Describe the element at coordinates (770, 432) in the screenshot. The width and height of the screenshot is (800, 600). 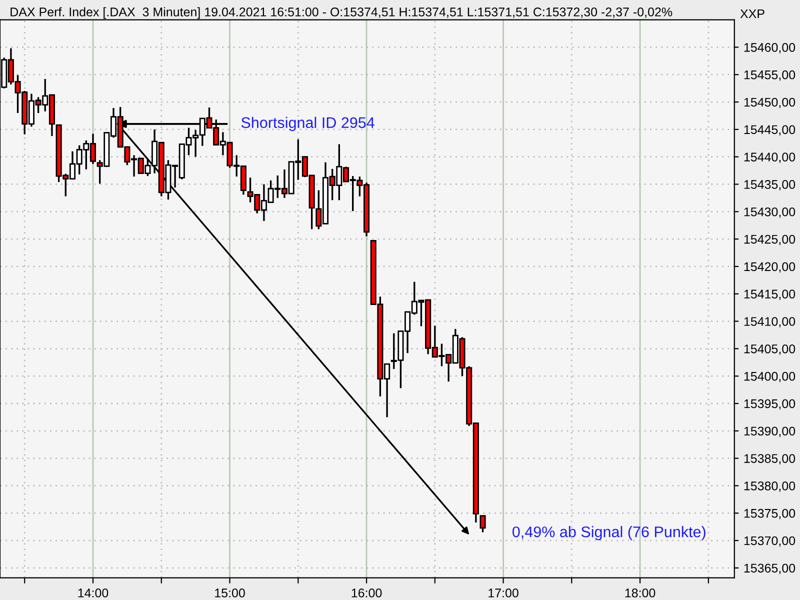
I see `y-tick-label: 15390,00` at that location.